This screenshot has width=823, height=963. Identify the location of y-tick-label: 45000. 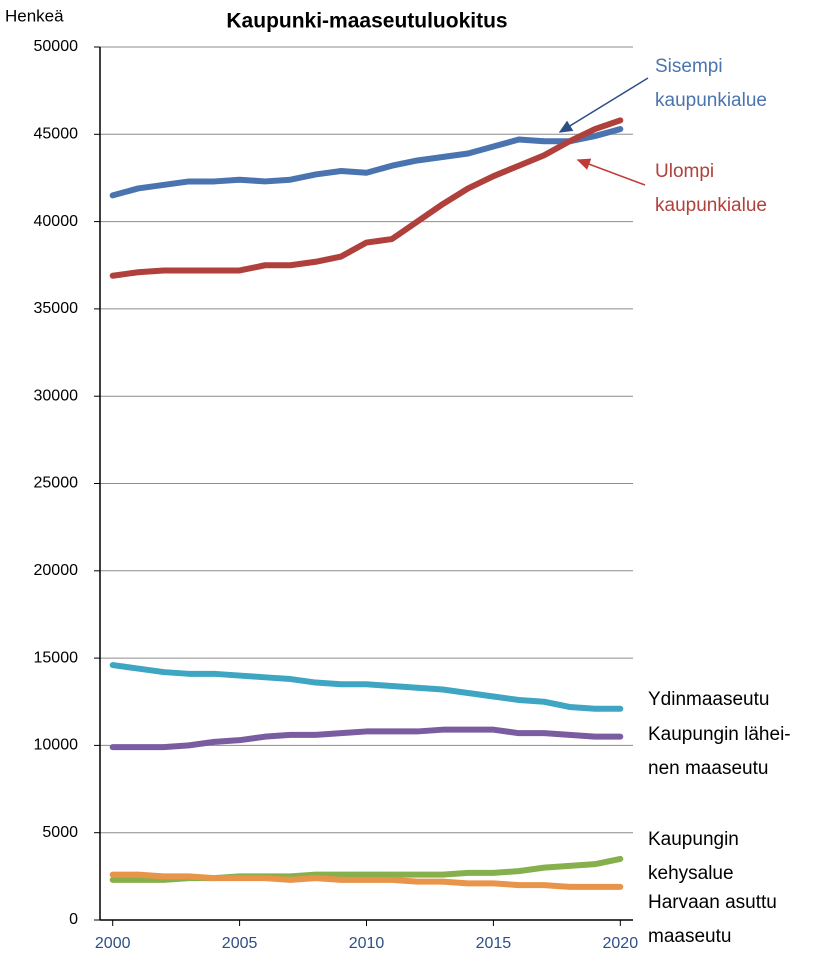
(56, 134).